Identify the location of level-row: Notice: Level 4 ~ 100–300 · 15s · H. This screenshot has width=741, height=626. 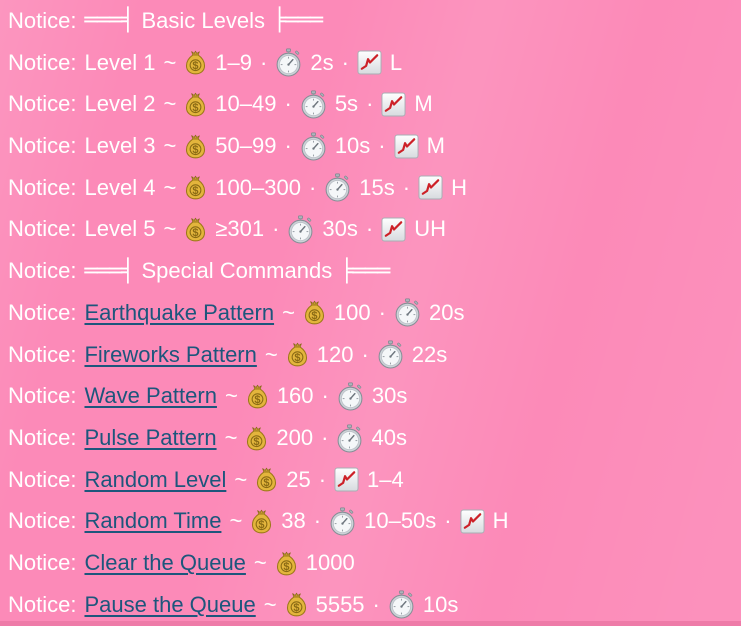
(370, 188).